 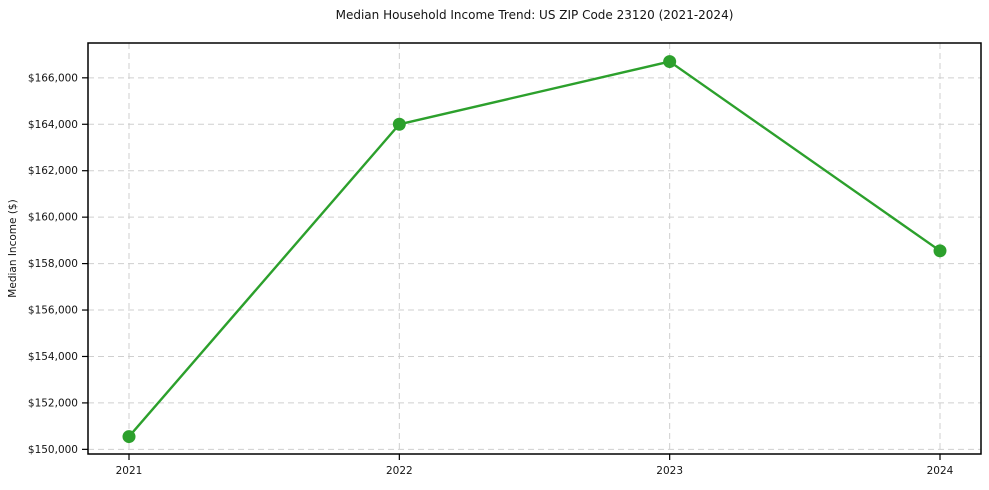 What do you see at coordinates (13, 248) in the screenshot?
I see `y-axis-label: Median Income ($)` at bounding box center [13, 248].